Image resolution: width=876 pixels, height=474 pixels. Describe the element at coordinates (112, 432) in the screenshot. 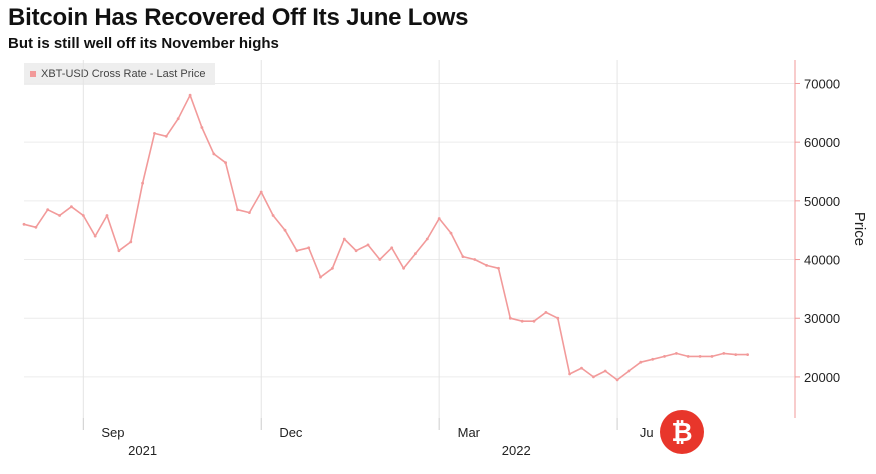

I see `x-tick-label: Sep` at that location.